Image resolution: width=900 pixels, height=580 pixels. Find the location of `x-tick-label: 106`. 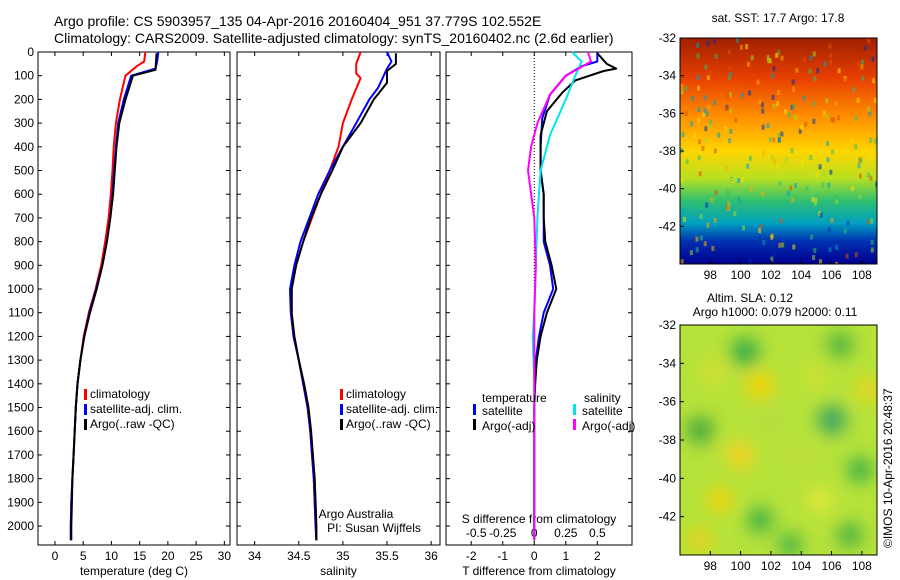

x-tick-label: 106 is located at coordinates (832, 275).